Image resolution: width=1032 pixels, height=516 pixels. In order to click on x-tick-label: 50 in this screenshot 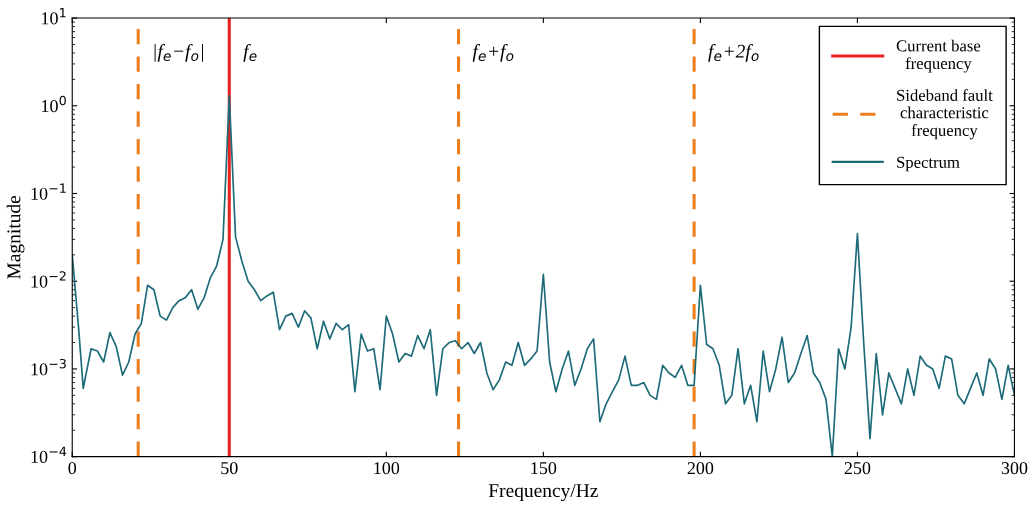, I will do `click(229, 468)`.